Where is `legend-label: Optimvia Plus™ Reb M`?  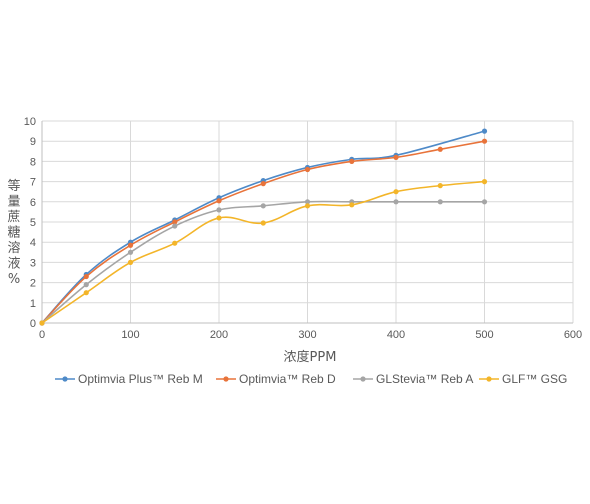 legend-label: Optimvia Plus™ Reb M is located at coordinates (140, 379).